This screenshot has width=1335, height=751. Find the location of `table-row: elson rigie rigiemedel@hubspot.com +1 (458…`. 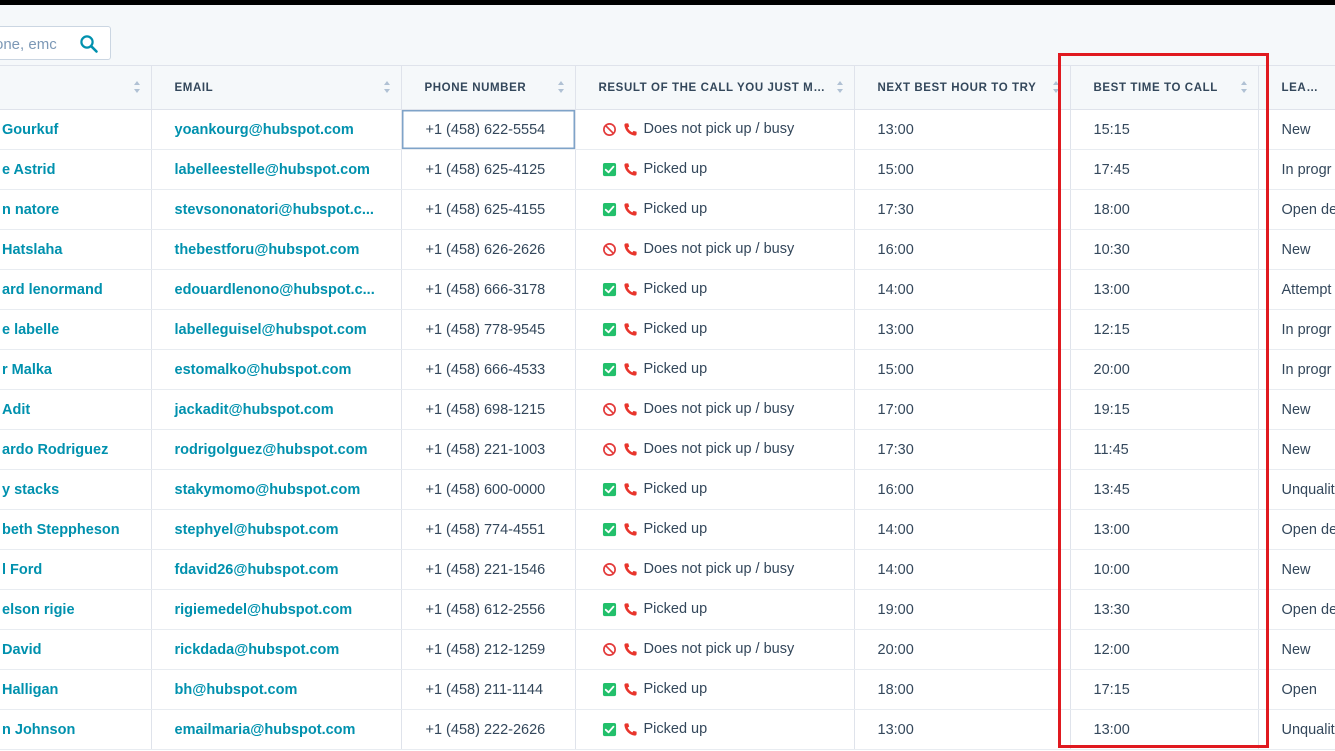

table-row: elson rigie rigiemedel@hubspot.com +1 (458… is located at coordinates (667, 609).